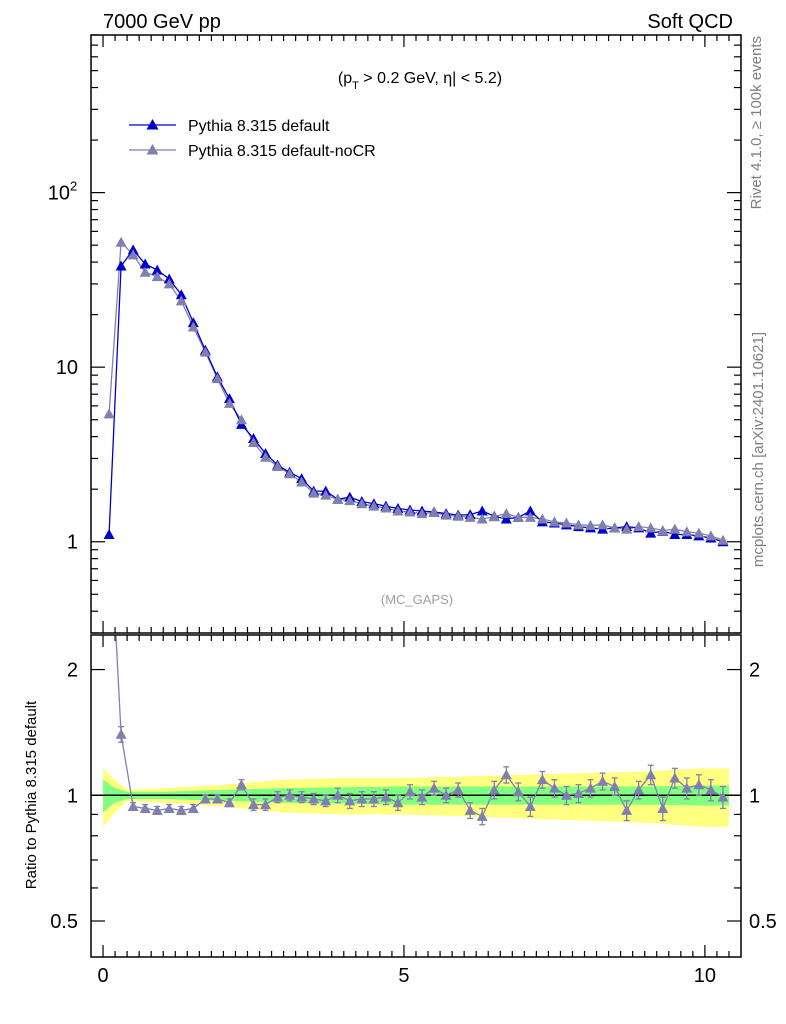 This screenshot has height=1024, width=786. What do you see at coordinates (756, 122) in the screenshot?
I see `side-label-rivet: Rivet 4.1.0, ≥ 100k events` at bounding box center [756, 122].